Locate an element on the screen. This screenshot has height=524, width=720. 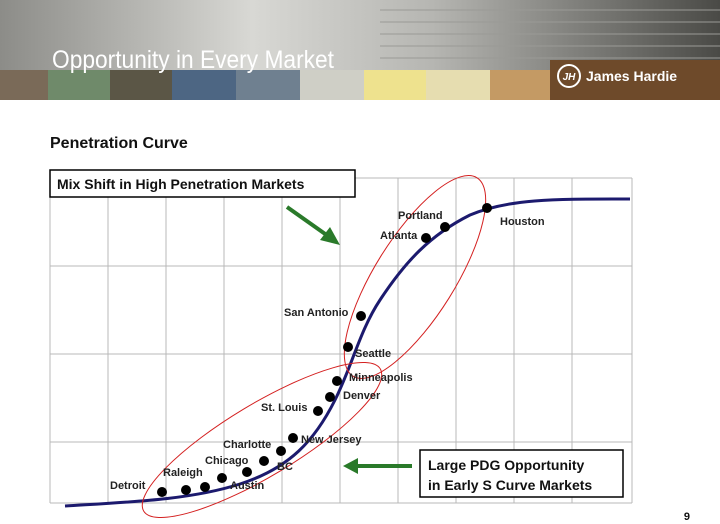
market-label: Chicago is located at coordinates (227, 461).